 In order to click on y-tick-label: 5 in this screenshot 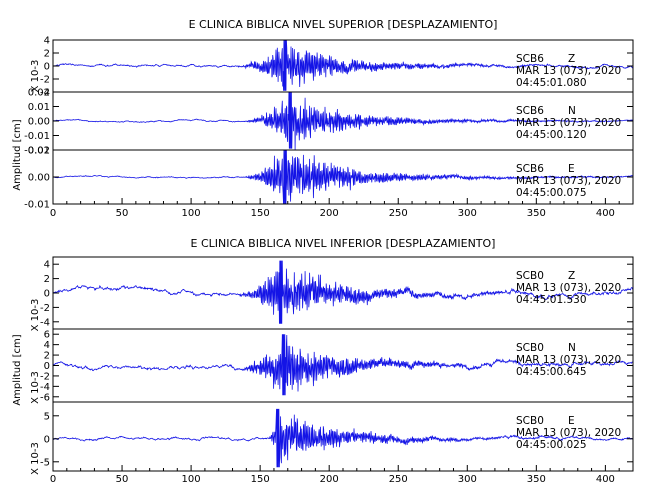, I will do `click(47, 416)`.